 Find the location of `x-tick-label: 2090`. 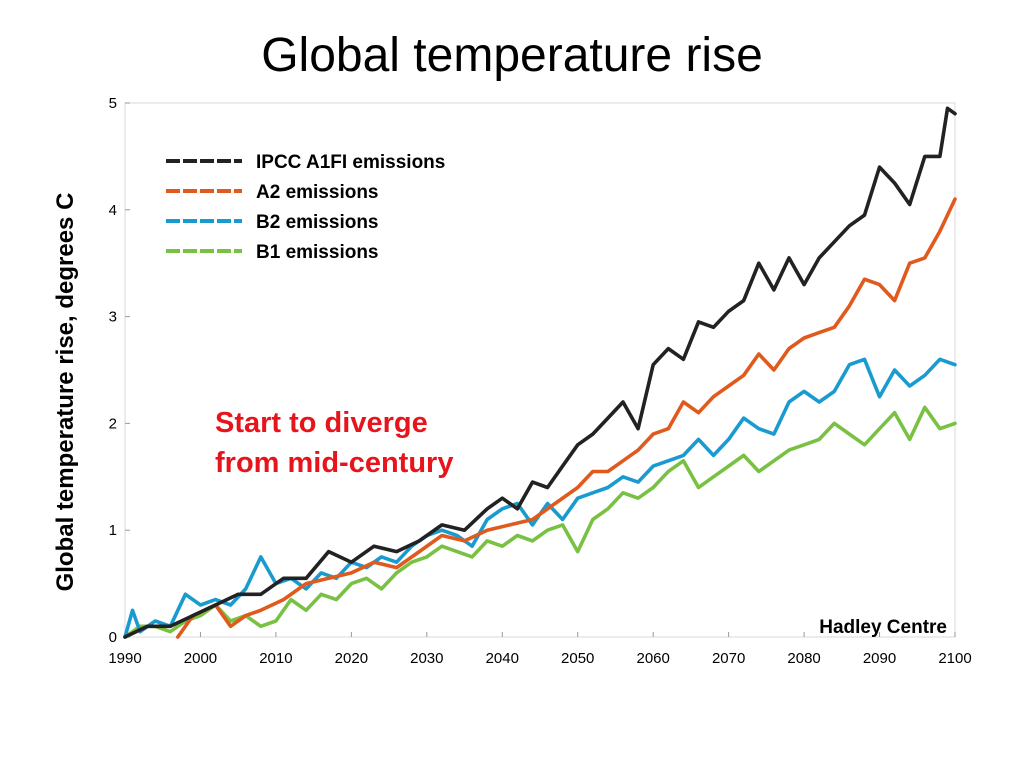

x-tick-label: 2090 is located at coordinates (879, 658).